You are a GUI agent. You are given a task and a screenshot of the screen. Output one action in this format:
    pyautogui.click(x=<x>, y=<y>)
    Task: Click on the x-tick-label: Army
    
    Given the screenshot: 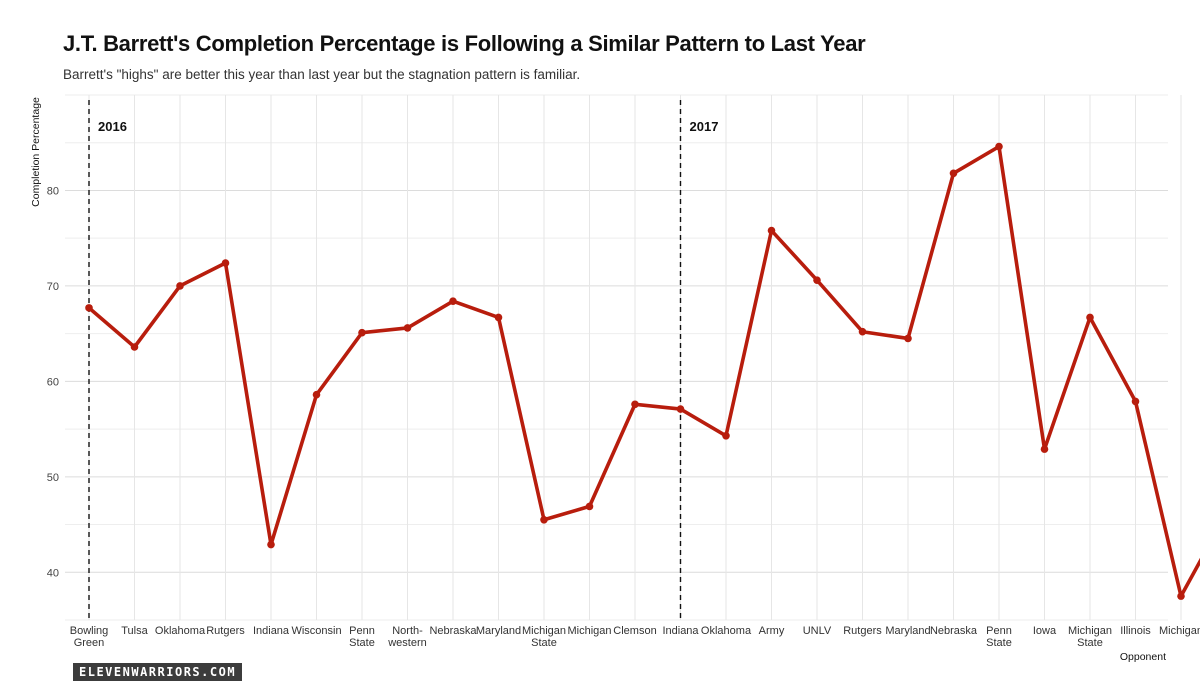 What is the action you would take?
    pyautogui.click(x=772, y=631)
    